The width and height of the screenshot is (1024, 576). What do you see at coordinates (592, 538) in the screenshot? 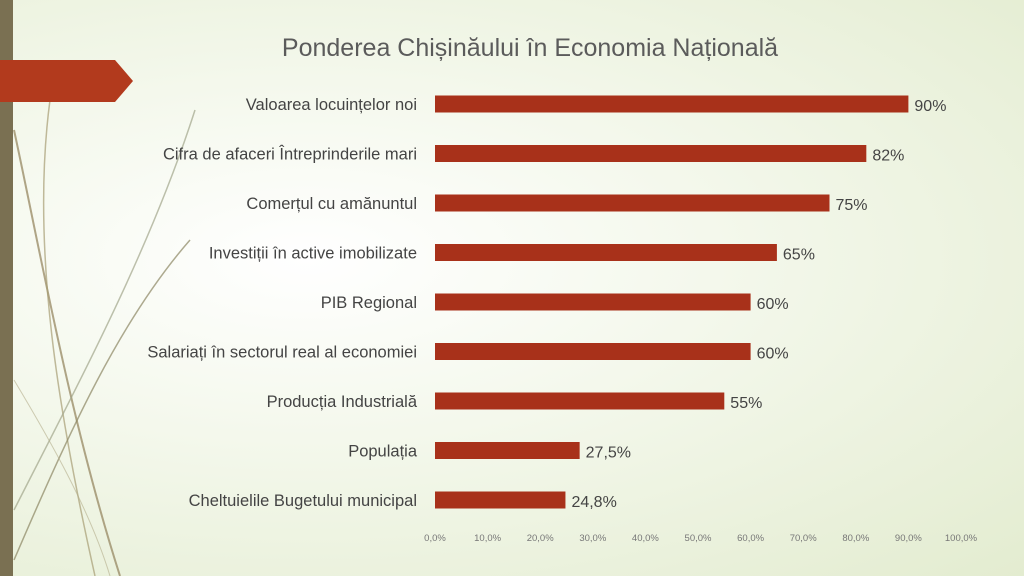
I see `x-tick-label: 30,0%` at bounding box center [592, 538].